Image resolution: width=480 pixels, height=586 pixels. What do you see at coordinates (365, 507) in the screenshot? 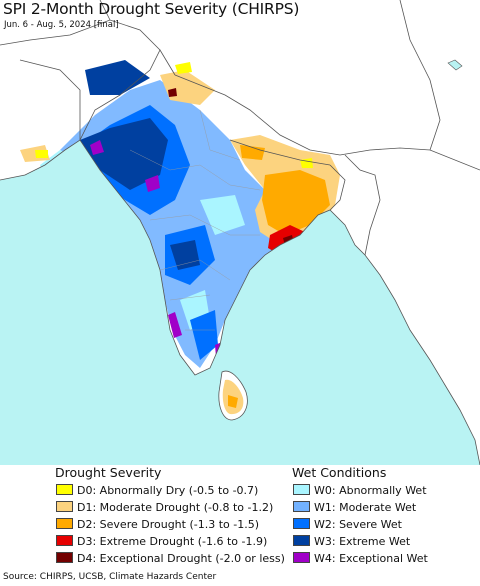
I see `wet-legend-label: W1: Moderate Wet` at bounding box center [365, 507].